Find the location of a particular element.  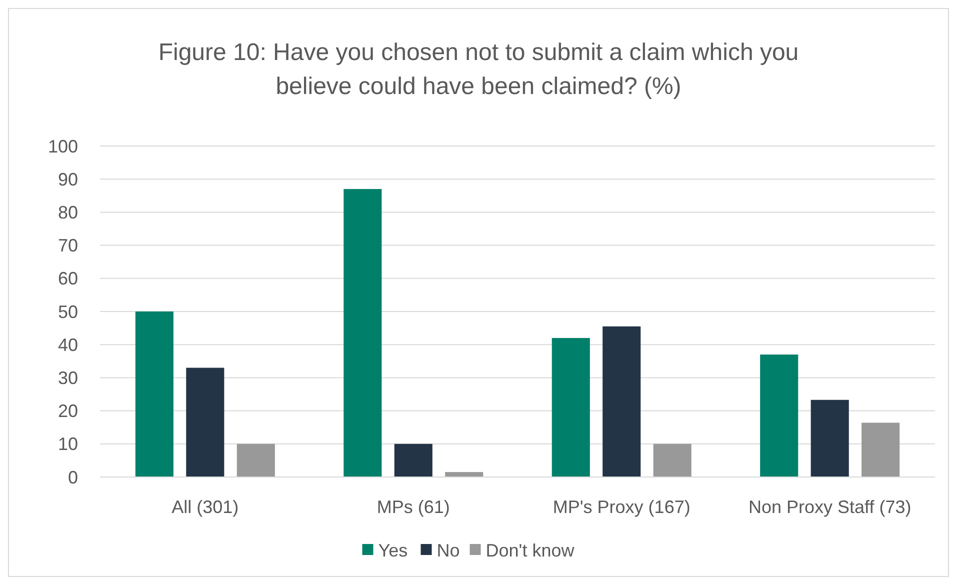

y-tick-label: 0 is located at coordinates (73, 477).